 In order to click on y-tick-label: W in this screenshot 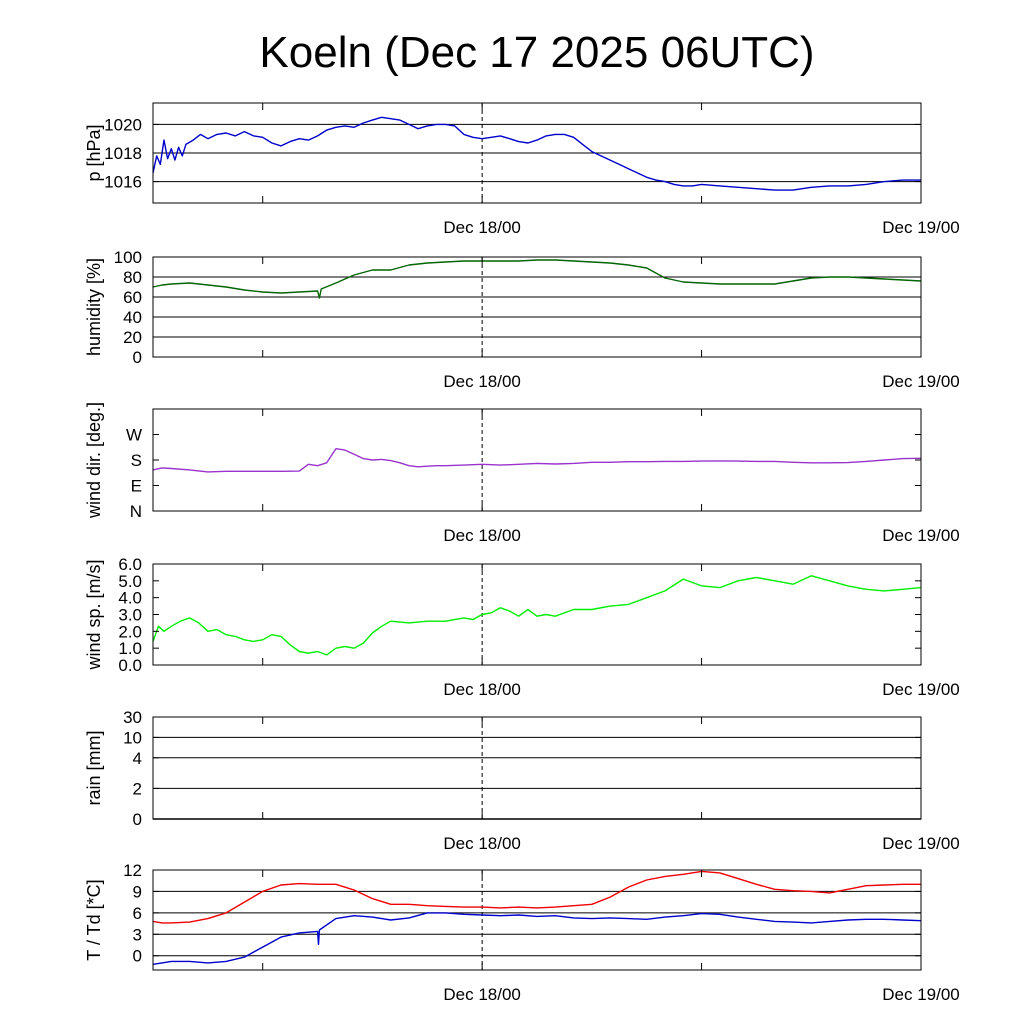, I will do `click(134, 435)`.